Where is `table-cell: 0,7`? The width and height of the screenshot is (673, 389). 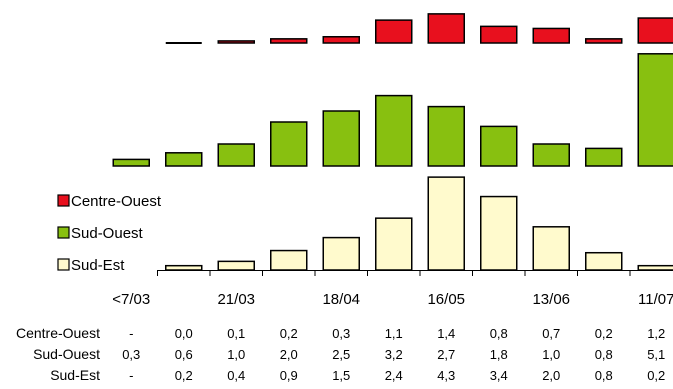
table-cell: 0,7 is located at coordinates (551, 333).